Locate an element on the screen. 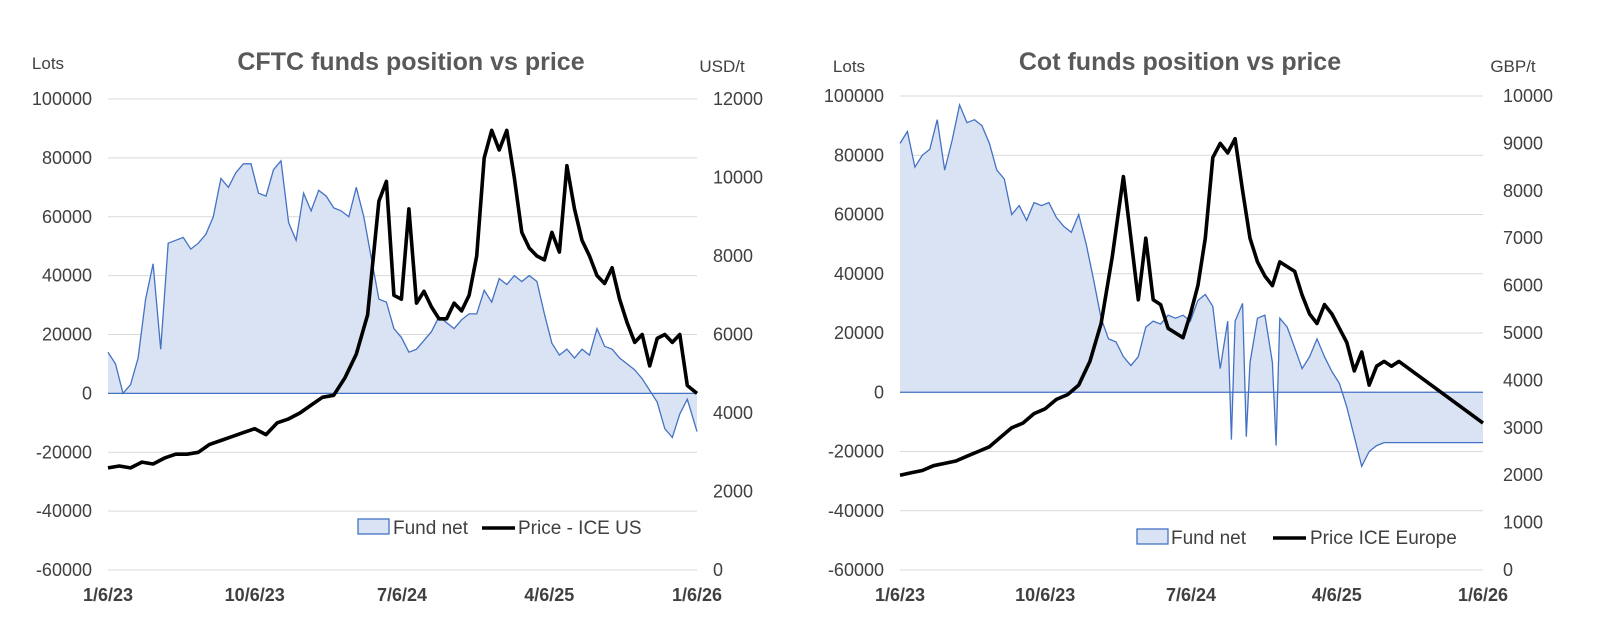  chart-title: Cot funds position vs price is located at coordinates (1180, 62).